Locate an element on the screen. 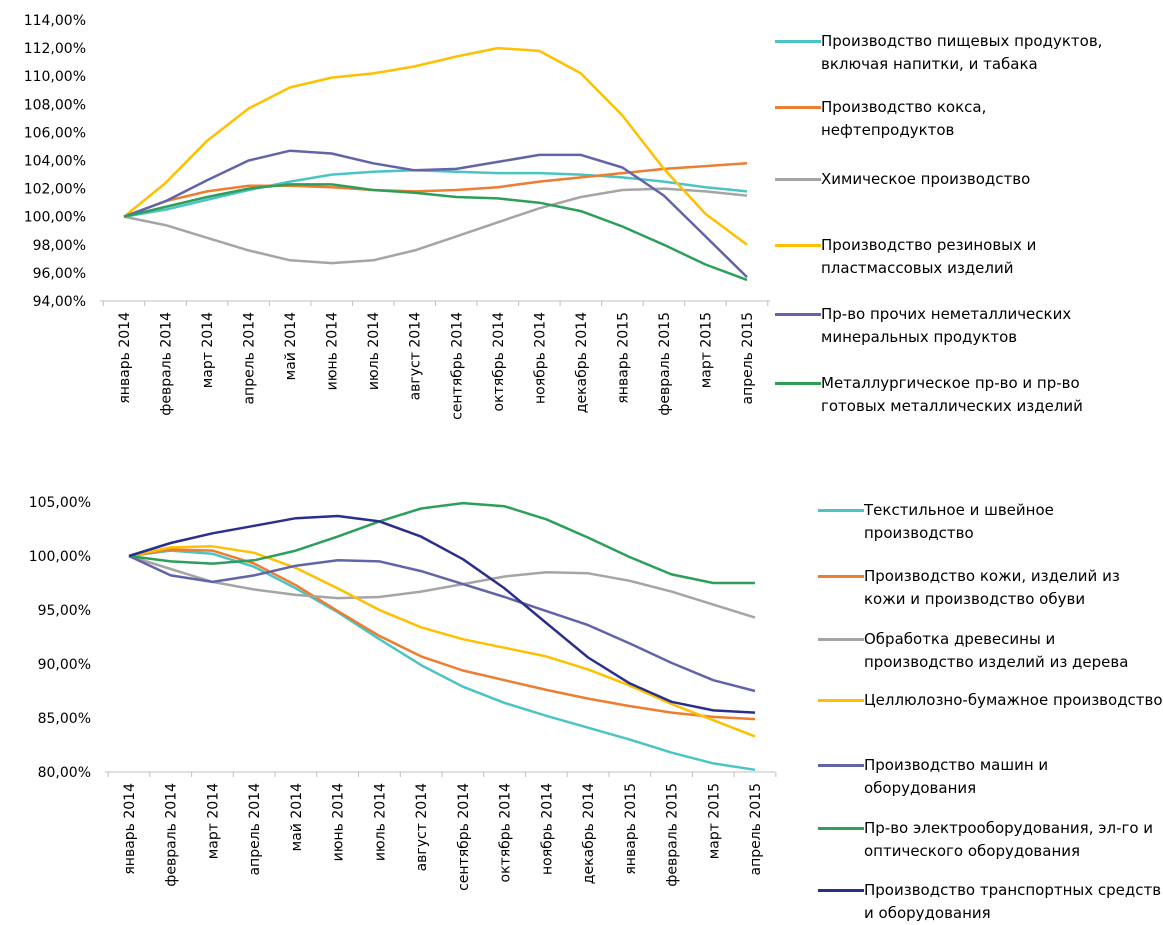 Image resolution: width=1163 pixels, height=925 pixels. legend-label: Производство кокса, нефтепродуктов is located at coordinates (904, 118).